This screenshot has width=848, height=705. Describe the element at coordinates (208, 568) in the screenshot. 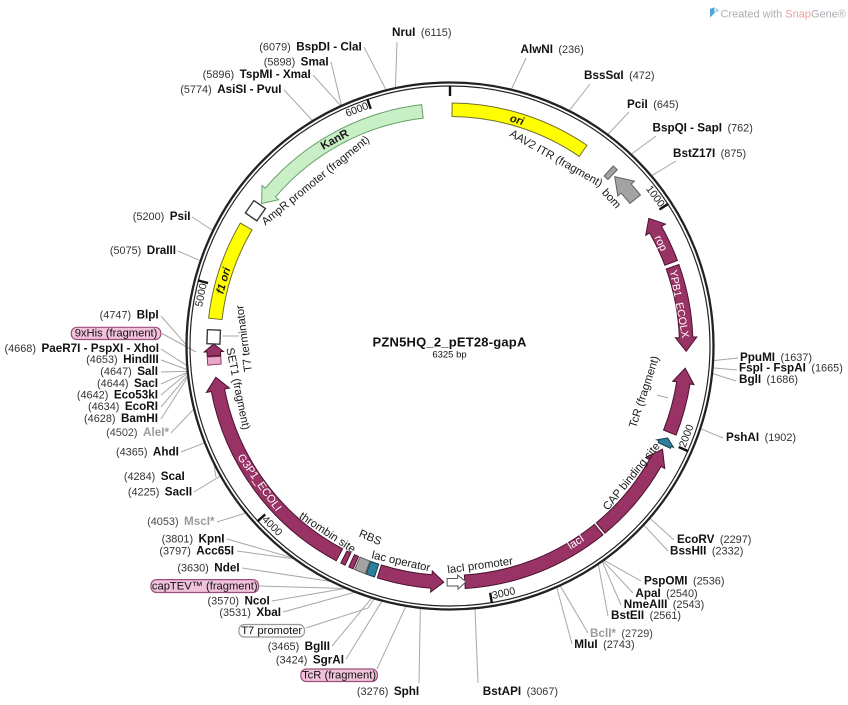

I see `svg-text: (3630) NdeI` at that location.